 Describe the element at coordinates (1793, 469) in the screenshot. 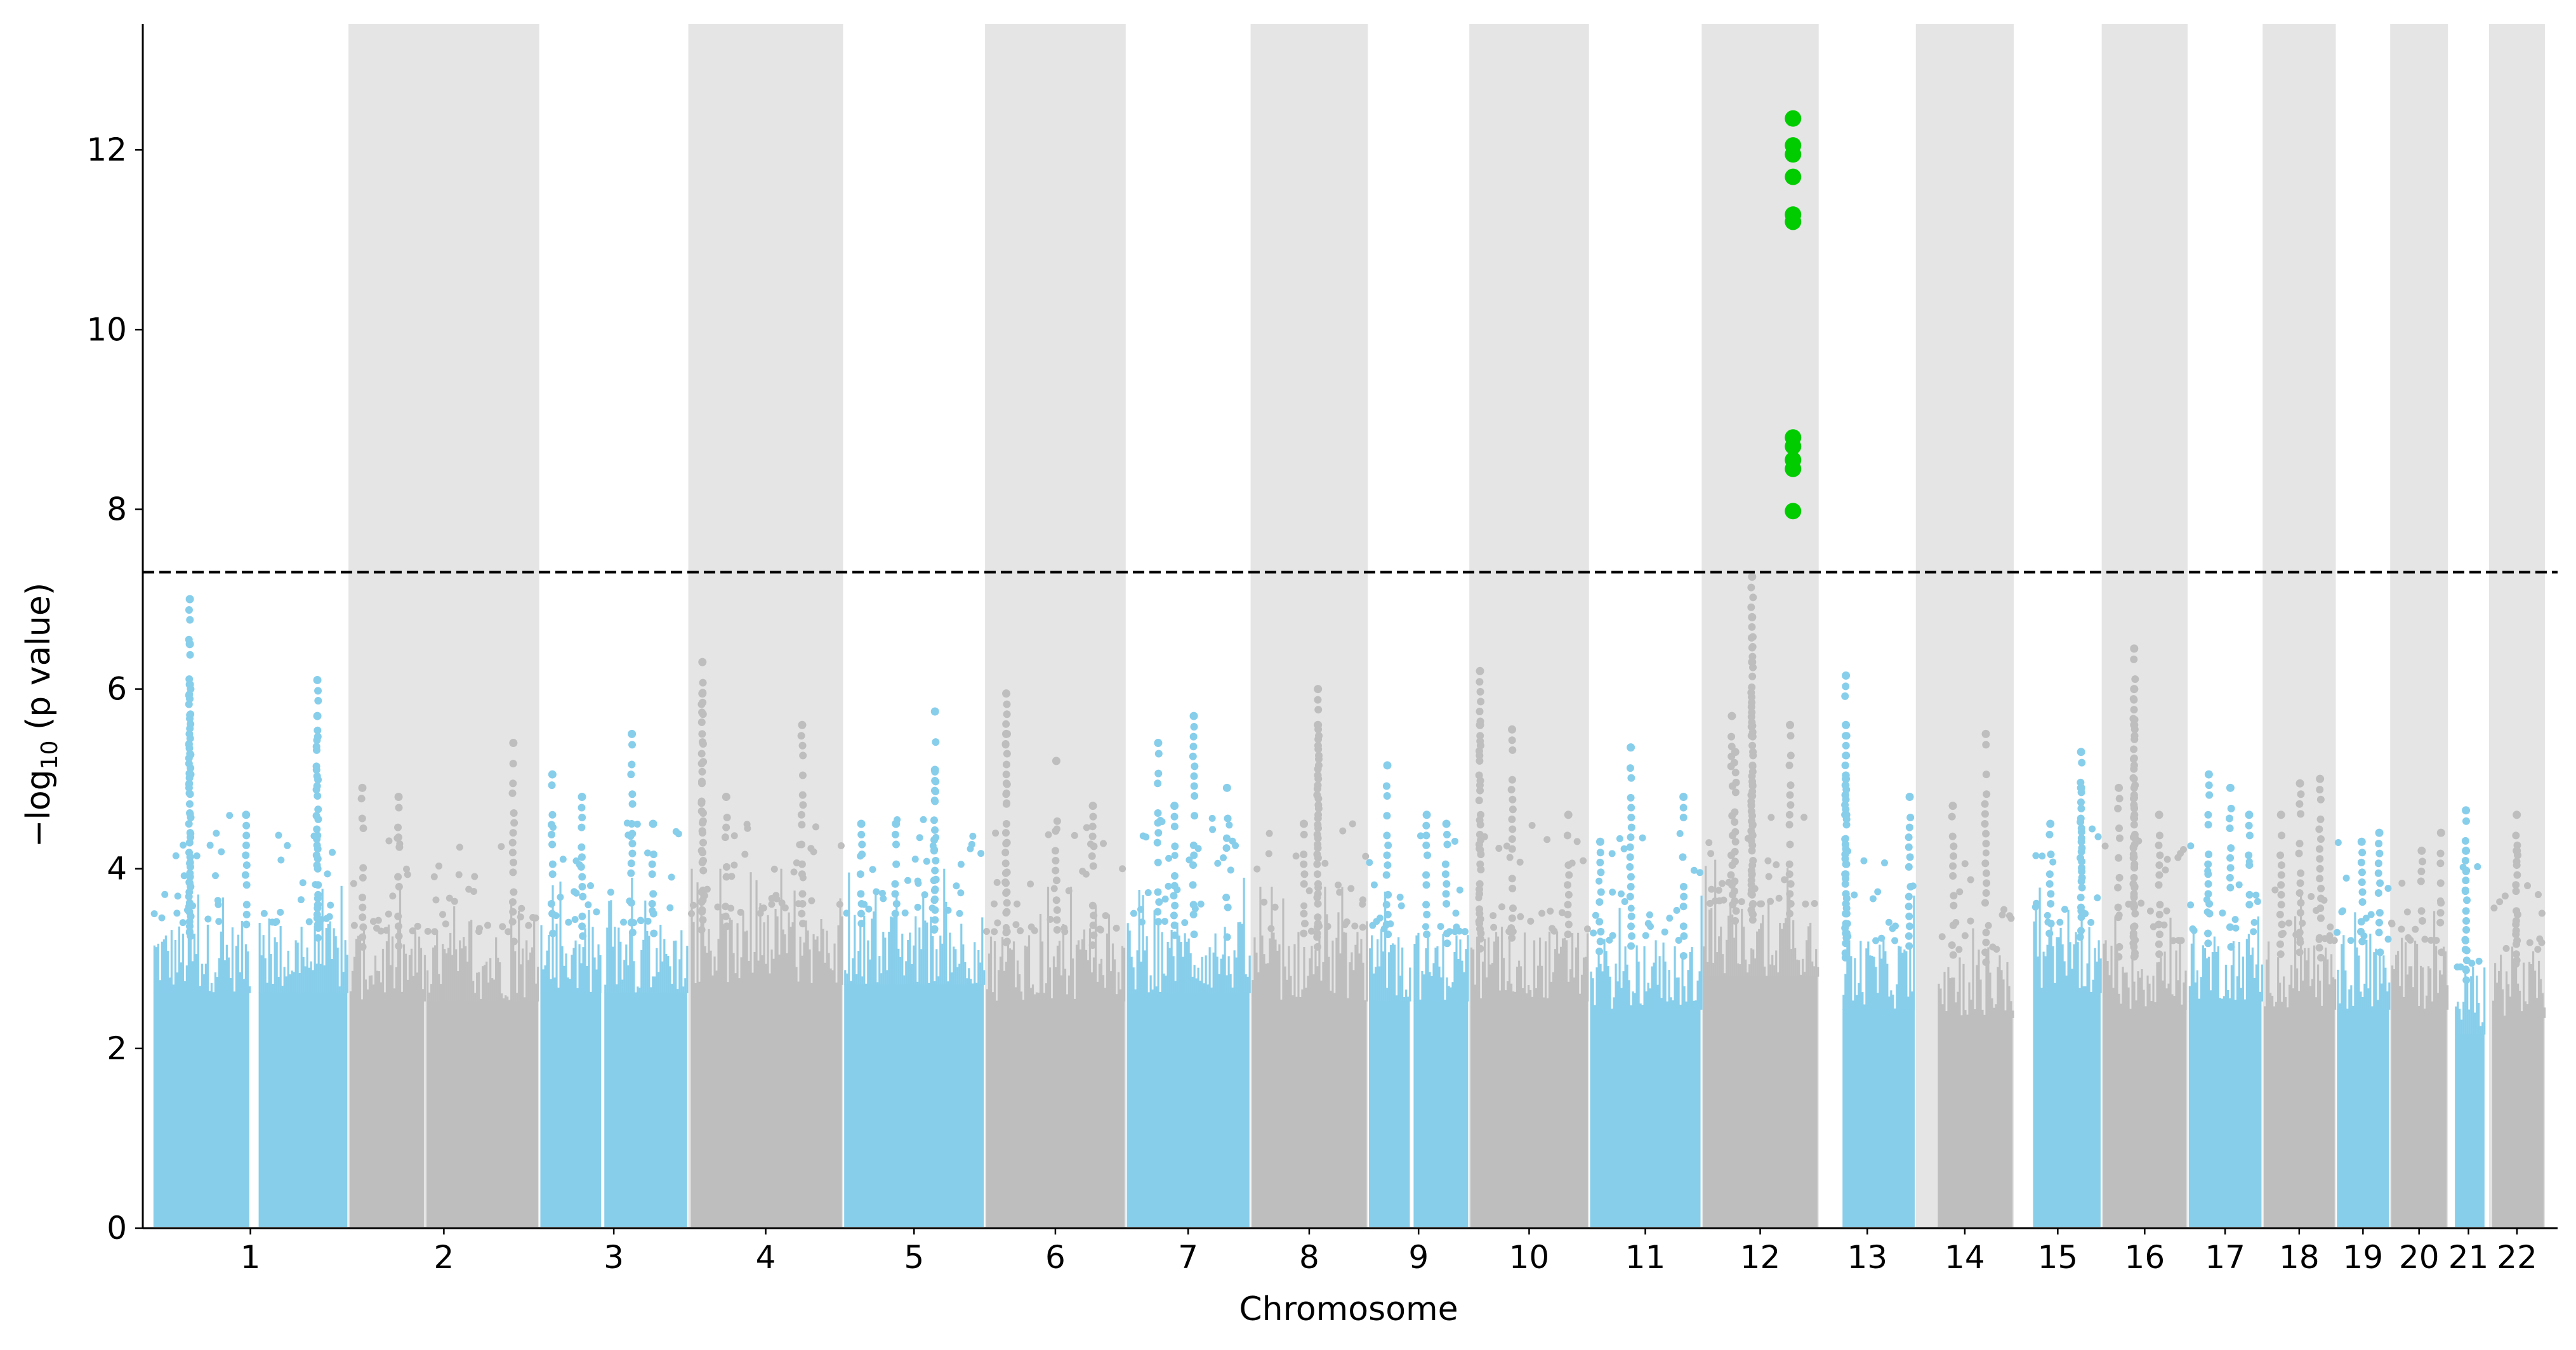

I see `significant-point` at that location.